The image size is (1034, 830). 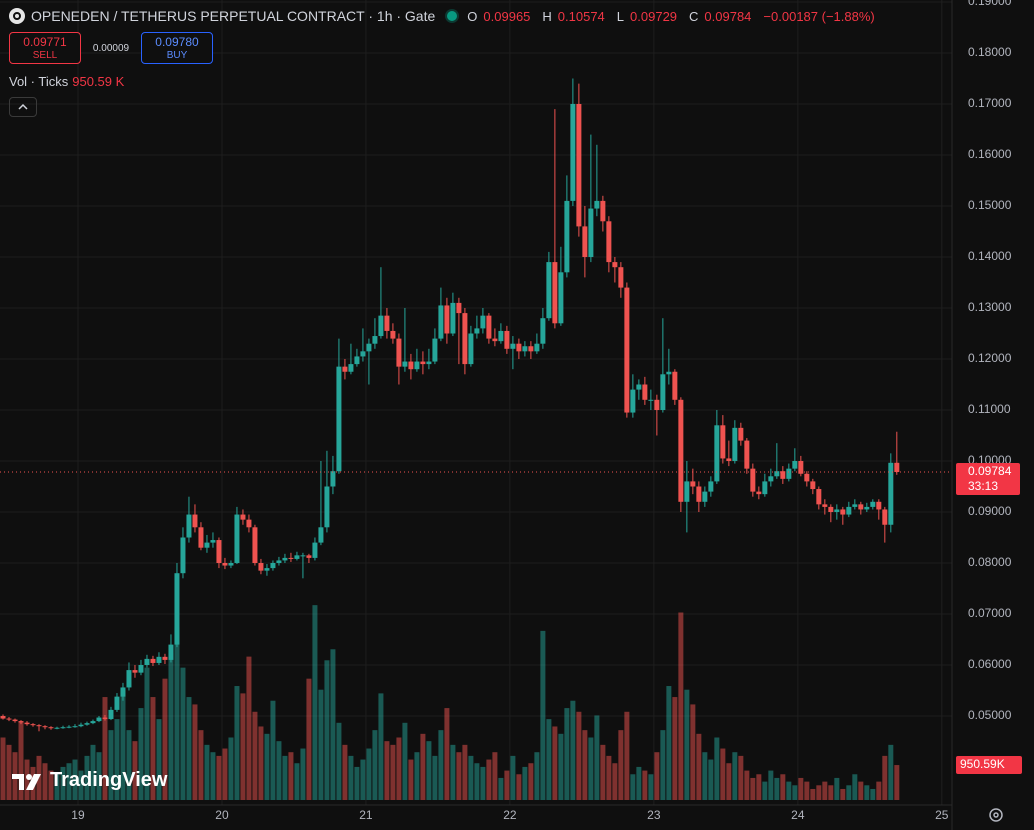 What do you see at coordinates (990, 613) in the screenshot?
I see `y-tick-label: 0.07000` at bounding box center [990, 613].